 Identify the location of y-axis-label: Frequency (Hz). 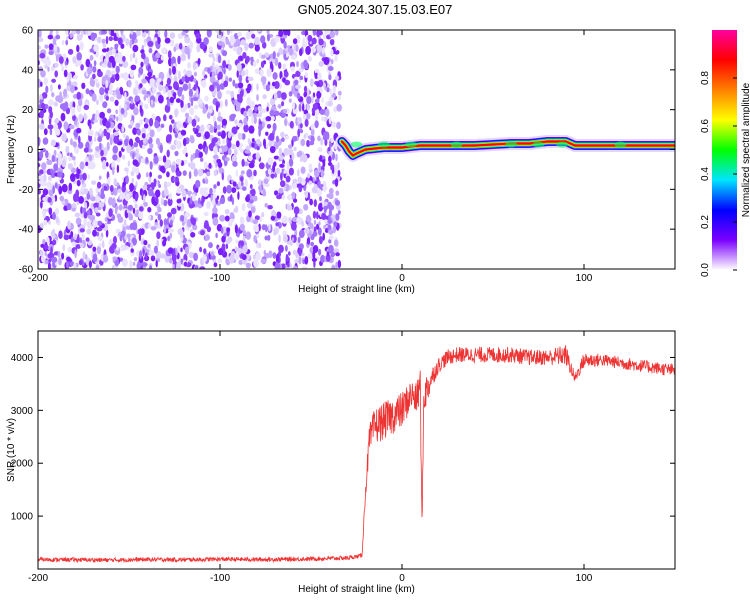
(11, 149).